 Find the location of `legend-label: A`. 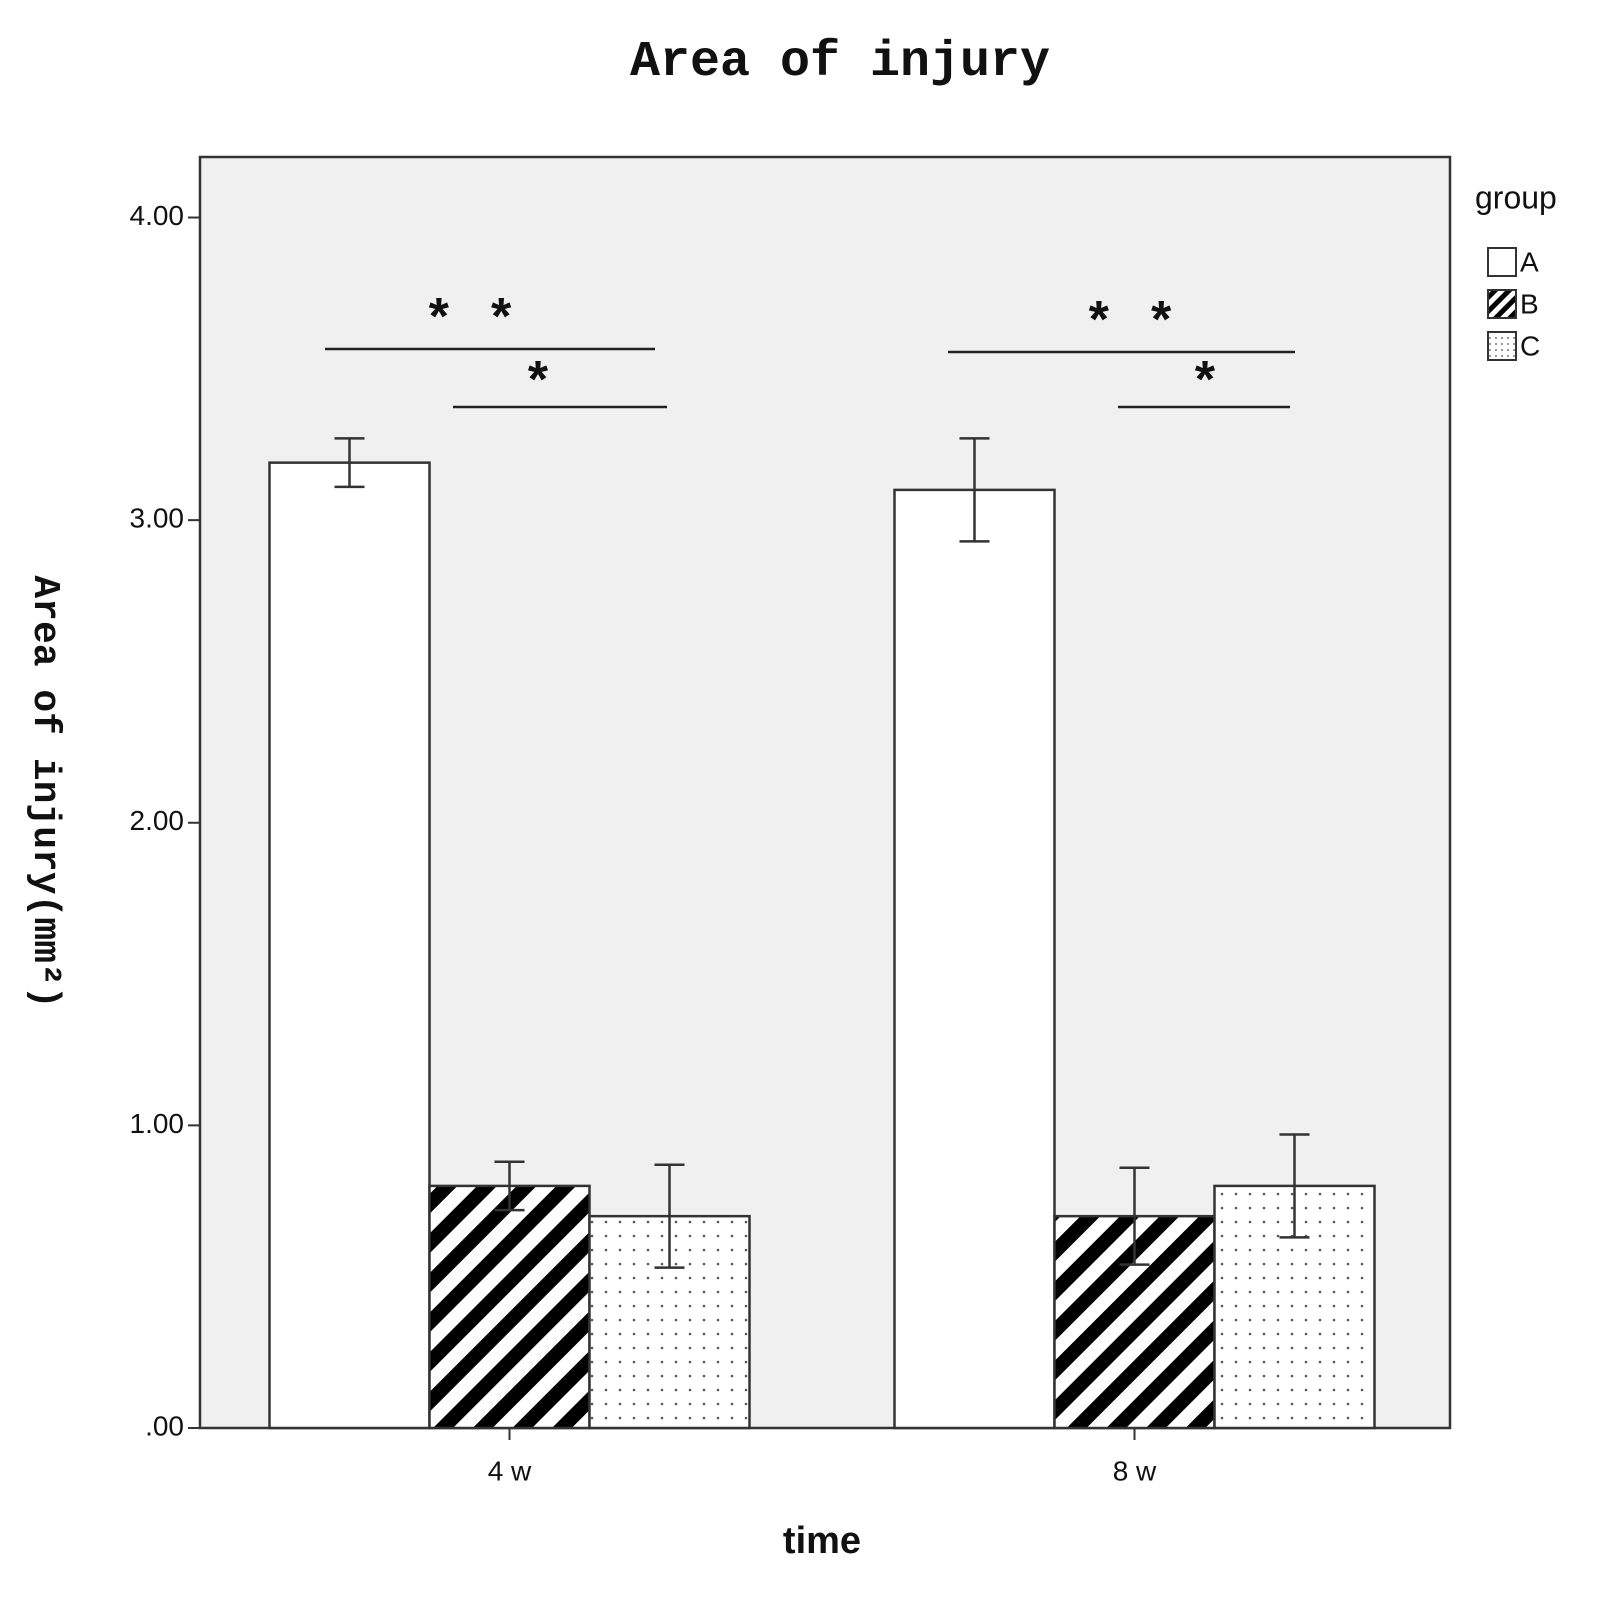

legend-label: A is located at coordinates (1529, 261).